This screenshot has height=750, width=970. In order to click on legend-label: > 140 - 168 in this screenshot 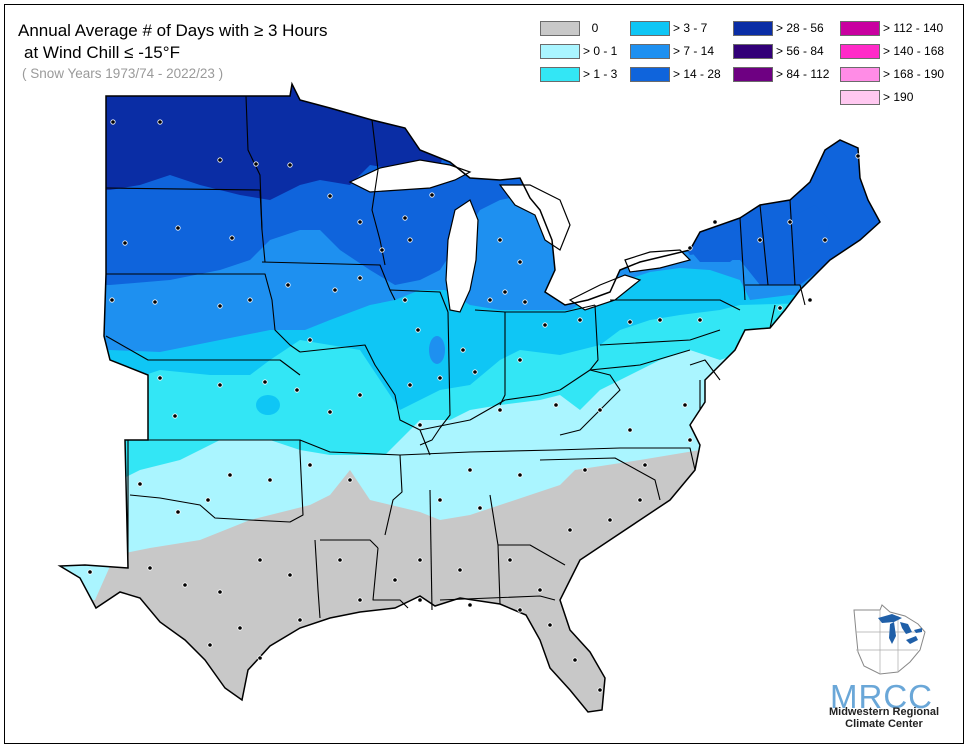, I will do `click(914, 51)`.